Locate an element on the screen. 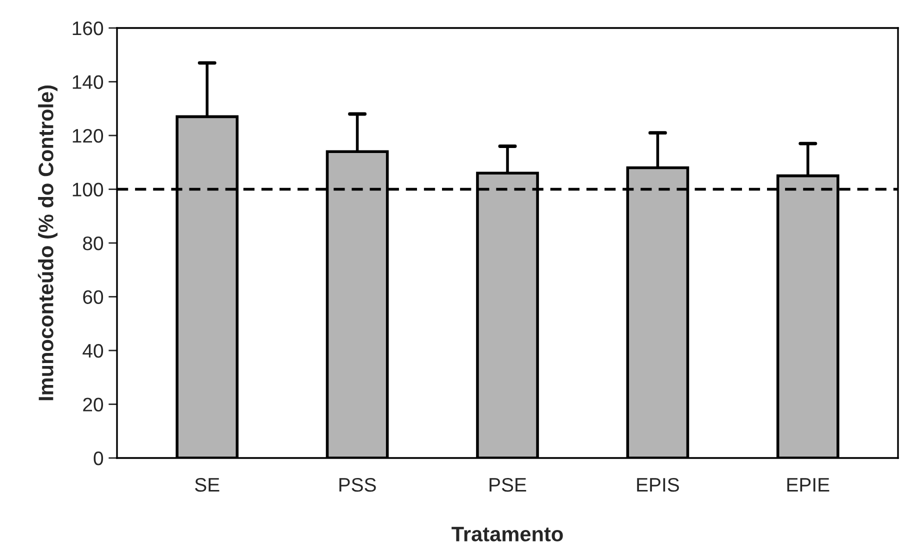 The height and width of the screenshot is (558, 901). x-tick-label: EPIE is located at coordinates (808, 485).